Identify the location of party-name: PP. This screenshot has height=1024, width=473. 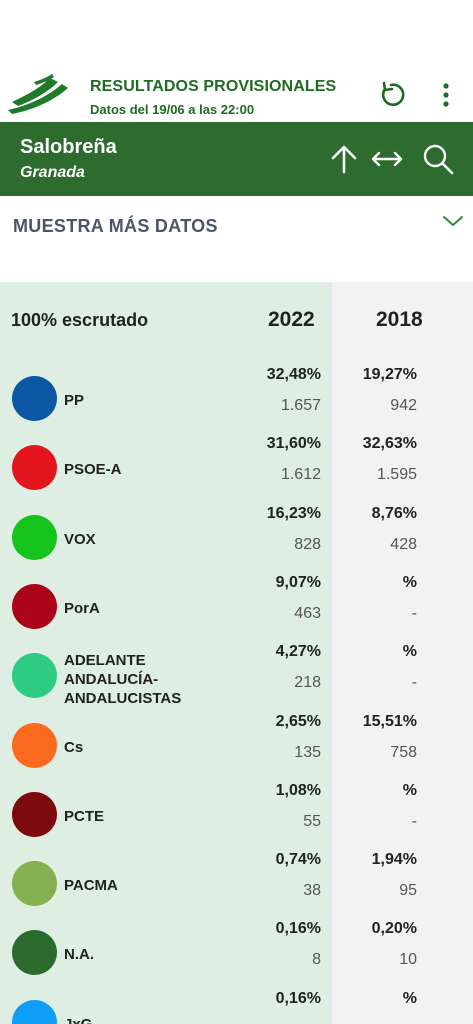
(74, 400).